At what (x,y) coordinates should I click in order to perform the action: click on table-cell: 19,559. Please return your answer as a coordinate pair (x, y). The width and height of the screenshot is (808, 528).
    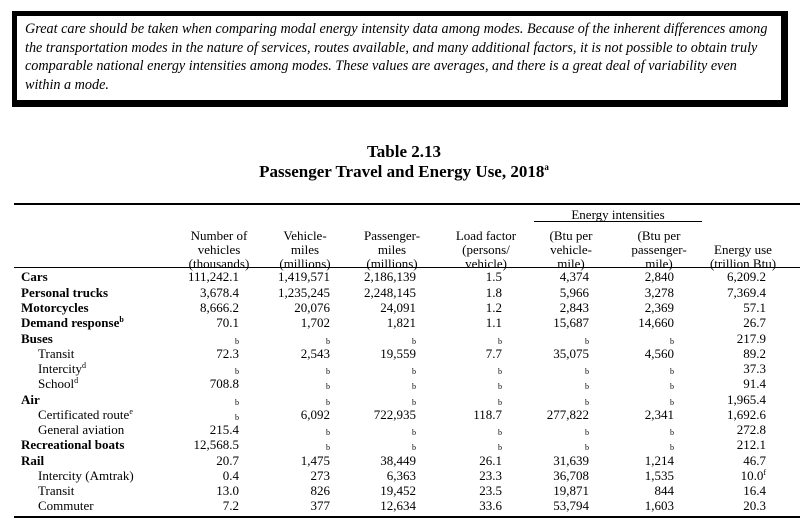
    Looking at the image, I should click on (398, 353).